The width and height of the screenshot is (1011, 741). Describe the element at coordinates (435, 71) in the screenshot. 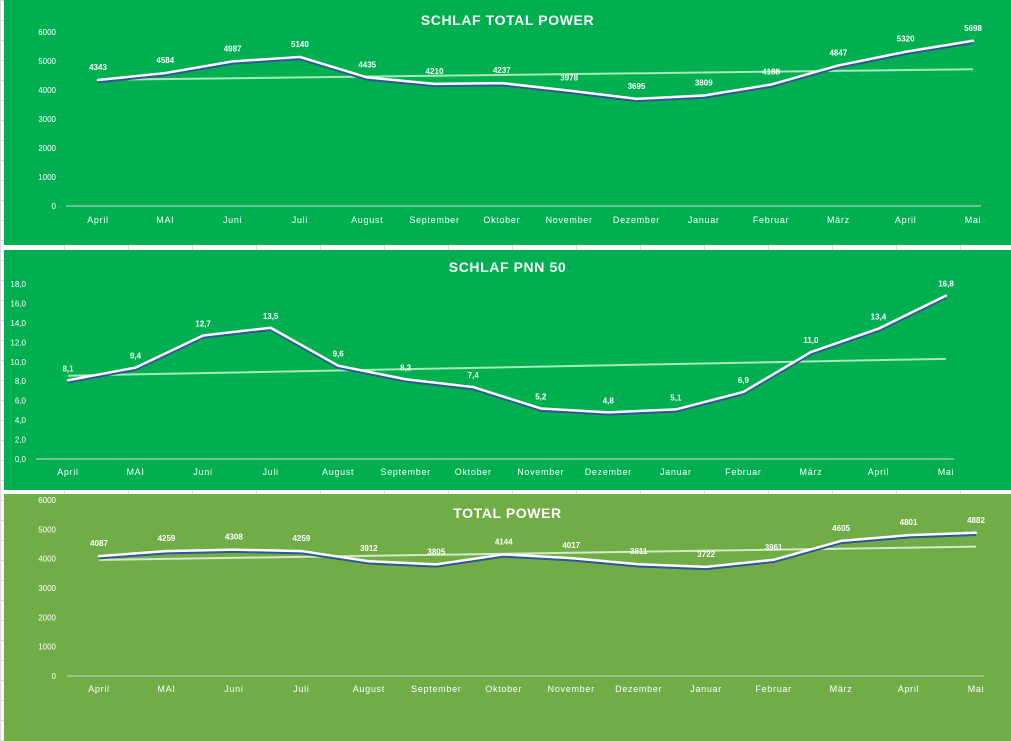

I see `data-label: 4210` at that location.